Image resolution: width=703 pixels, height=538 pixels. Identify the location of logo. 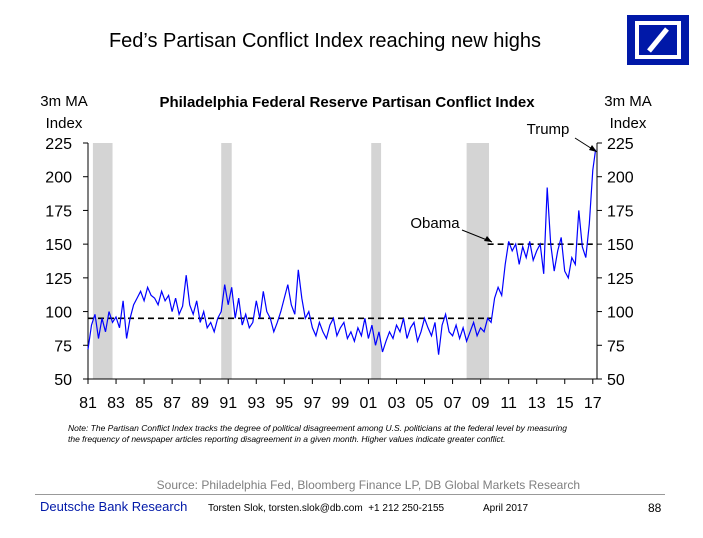
(658, 40).